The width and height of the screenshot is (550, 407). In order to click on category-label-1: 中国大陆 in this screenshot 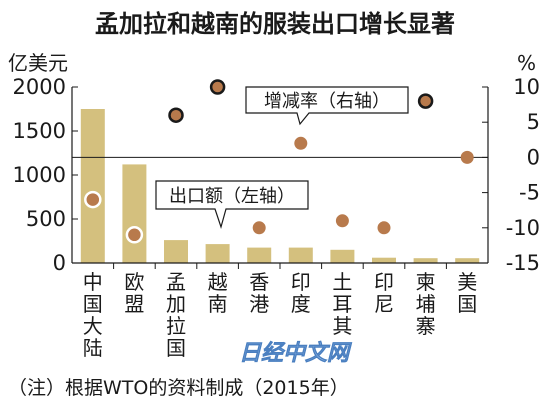, I will do `click(93, 315)`.